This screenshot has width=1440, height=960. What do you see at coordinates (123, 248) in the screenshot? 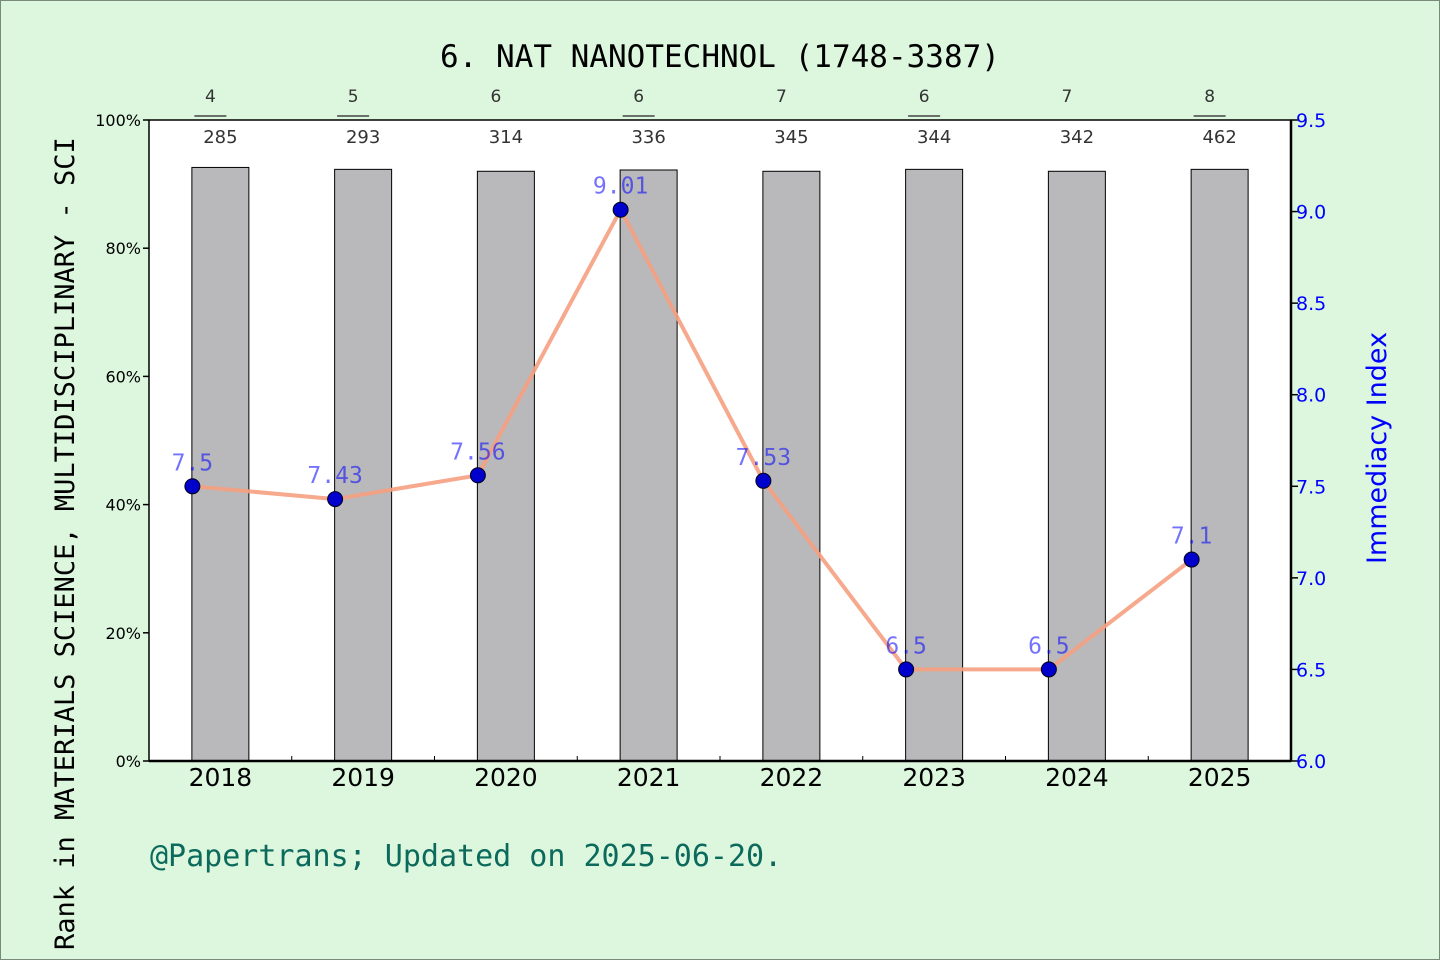
I see `left-tick-label: 80%` at bounding box center [123, 248].